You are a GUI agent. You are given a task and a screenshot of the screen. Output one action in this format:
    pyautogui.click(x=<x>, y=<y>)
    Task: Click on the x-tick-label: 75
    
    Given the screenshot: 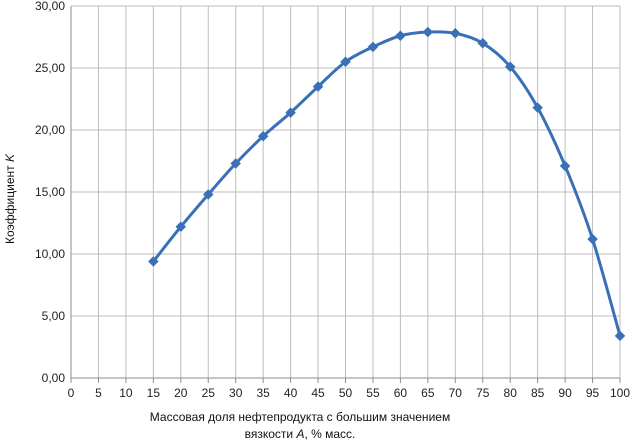 What is the action you would take?
    pyautogui.click(x=483, y=393)
    